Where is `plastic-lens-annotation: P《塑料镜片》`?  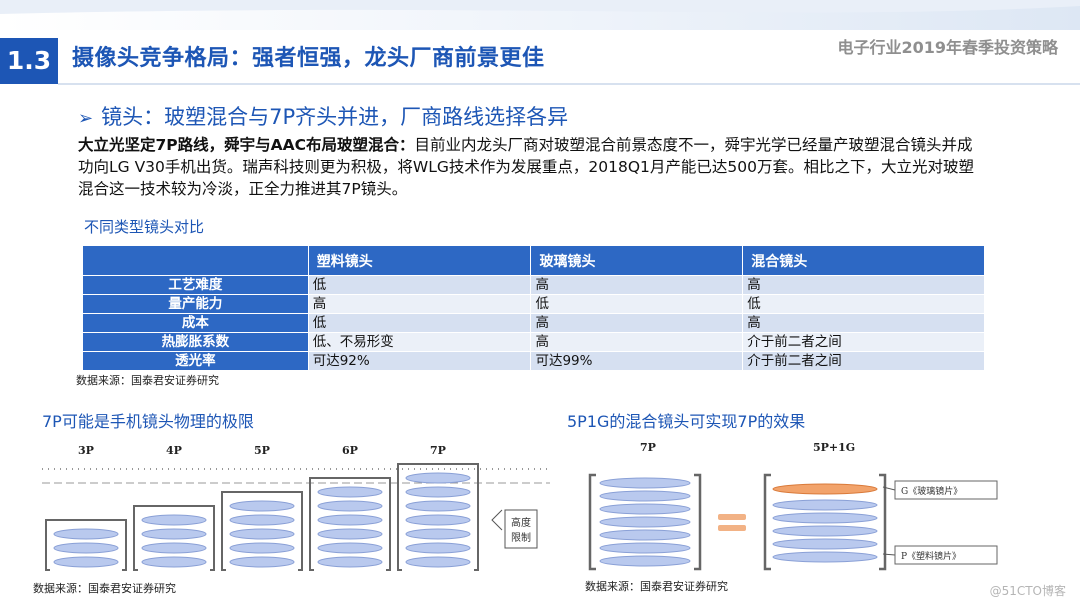
plastic-lens-annotation: P《塑料镜片》 is located at coordinates (940, 555).